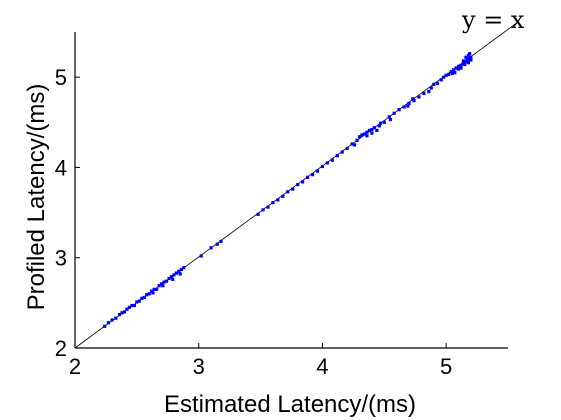  I want to click on y-ticks: 2 3 4 5, so click(67, 213).